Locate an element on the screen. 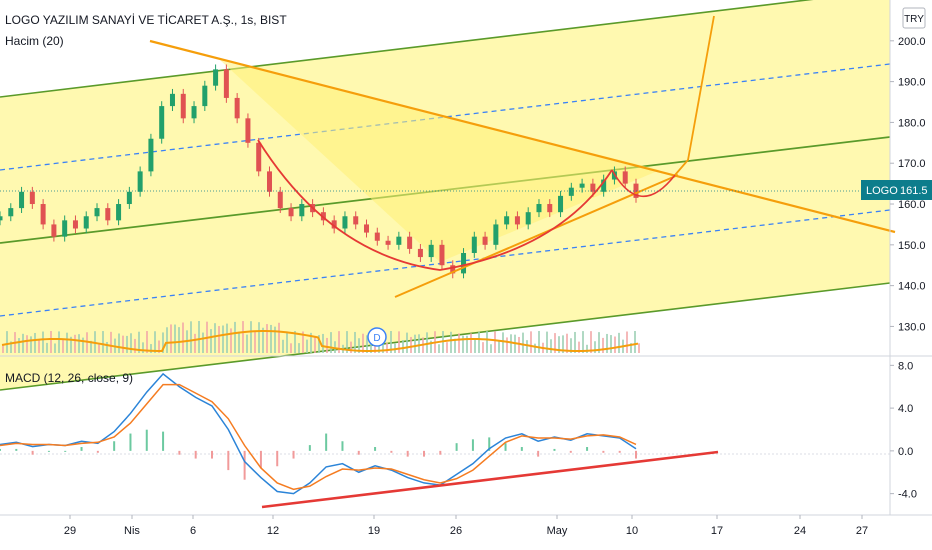 The height and width of the screenshot is (550, 932). dividend-marker: D is located at coordinates (377, 337).